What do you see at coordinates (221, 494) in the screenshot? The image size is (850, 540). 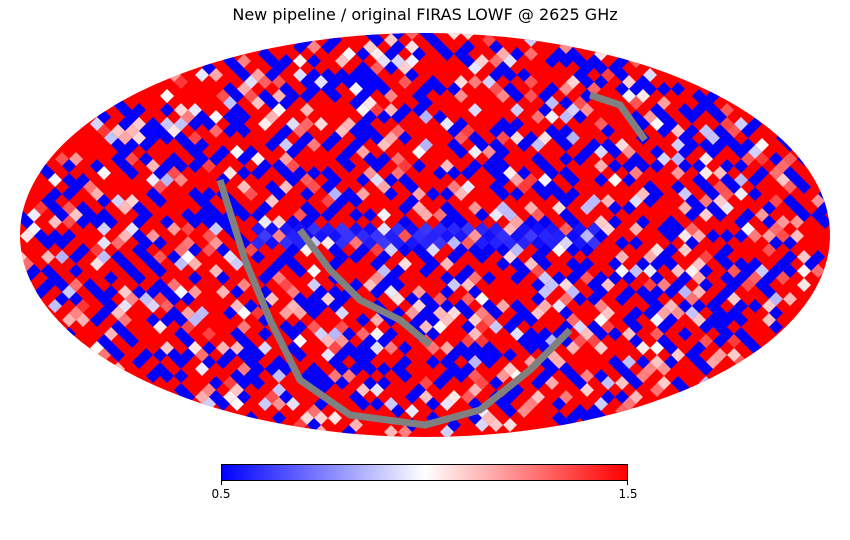 I see `colorbar-min-label: 0.5` at bounding box center [221, 494].